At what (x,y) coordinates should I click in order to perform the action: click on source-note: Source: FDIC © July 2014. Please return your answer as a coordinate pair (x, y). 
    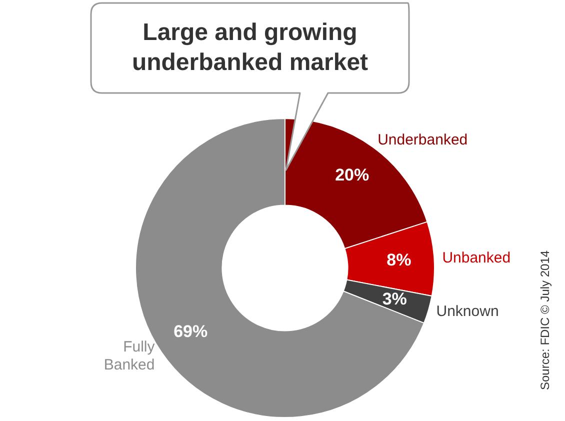
    Looking at the image, I should click on (545, 320).